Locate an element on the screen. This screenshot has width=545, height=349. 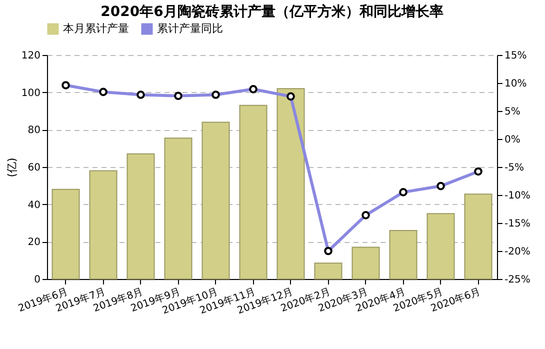
y2-tick-label: -20% is located at coordinates (517, 252).